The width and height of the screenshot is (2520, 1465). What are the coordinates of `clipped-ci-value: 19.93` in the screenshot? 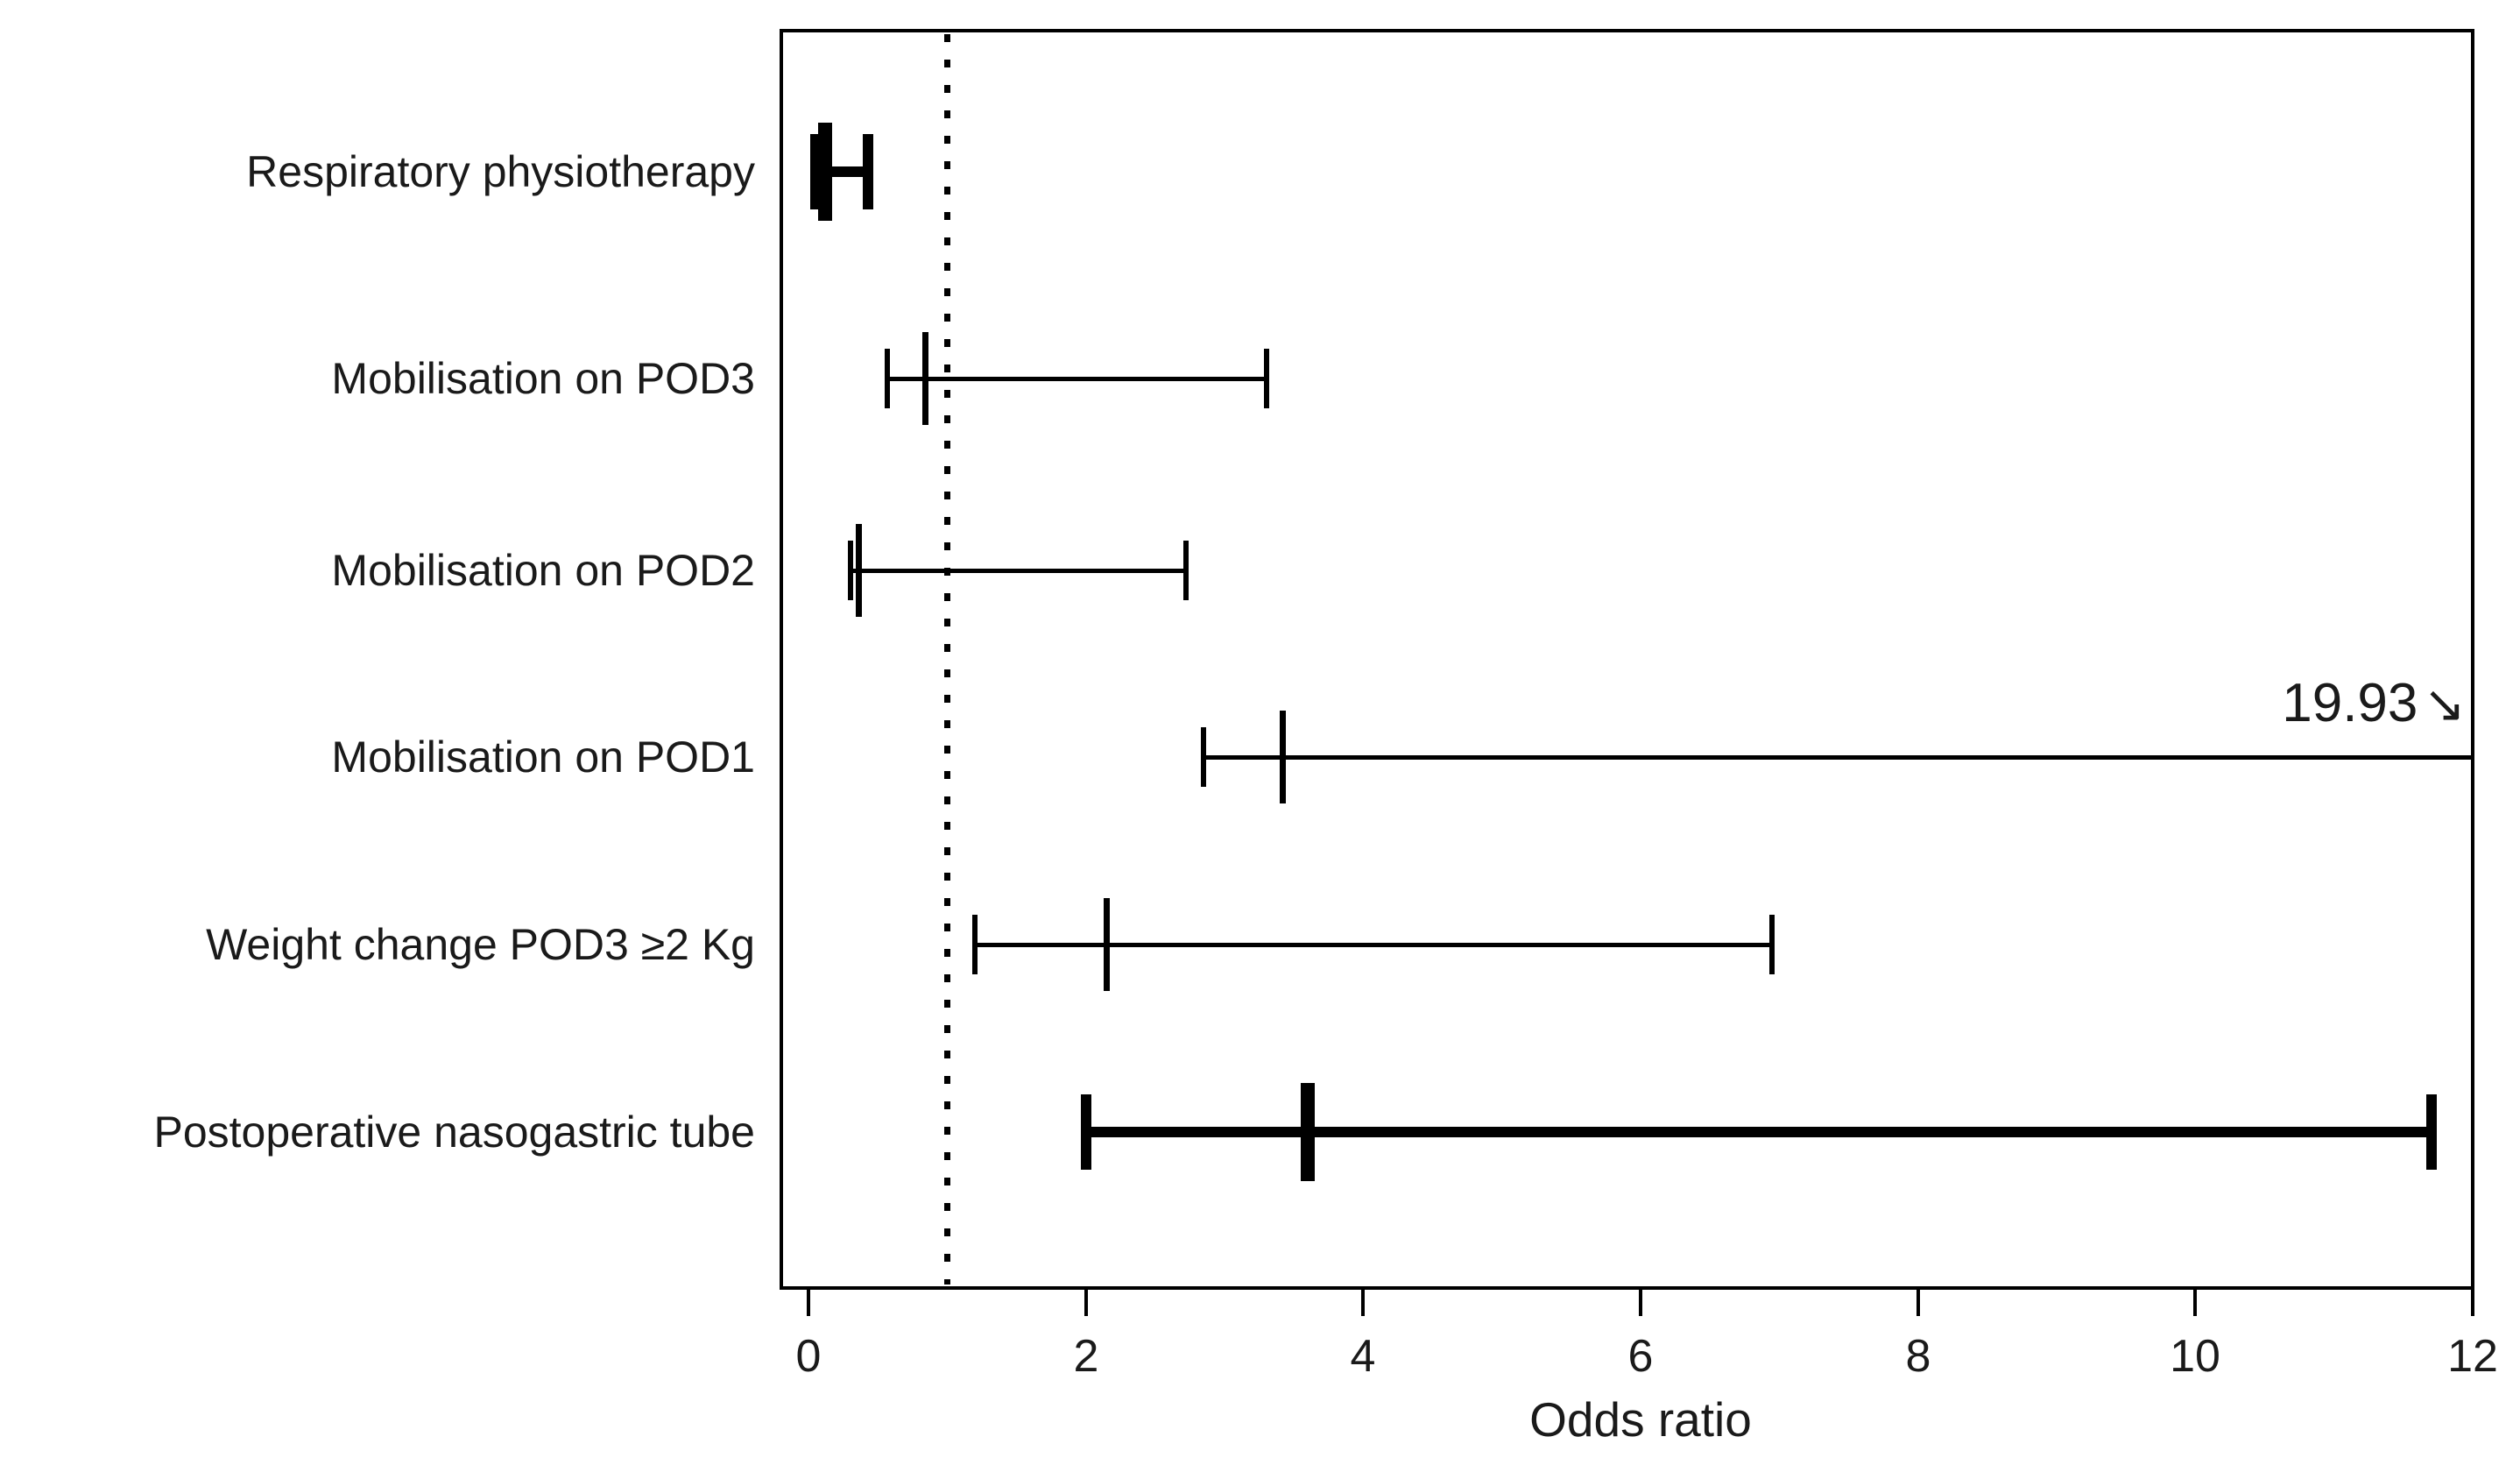 It's located at (2350, 703).